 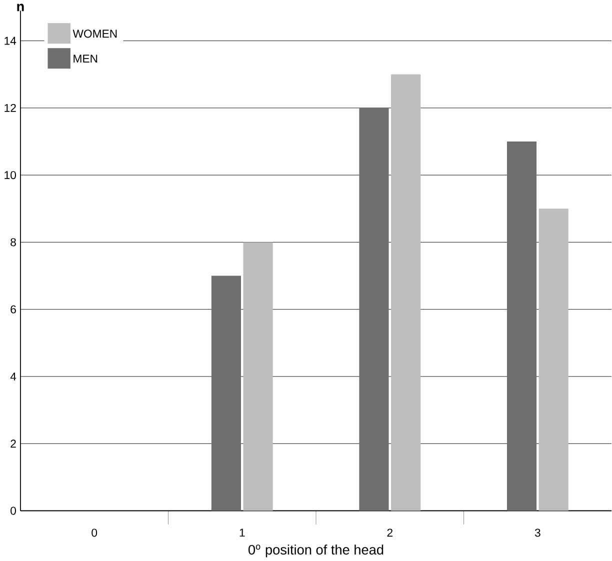 I want to click on x-tick-label: 2, so click(x=389, y=532).